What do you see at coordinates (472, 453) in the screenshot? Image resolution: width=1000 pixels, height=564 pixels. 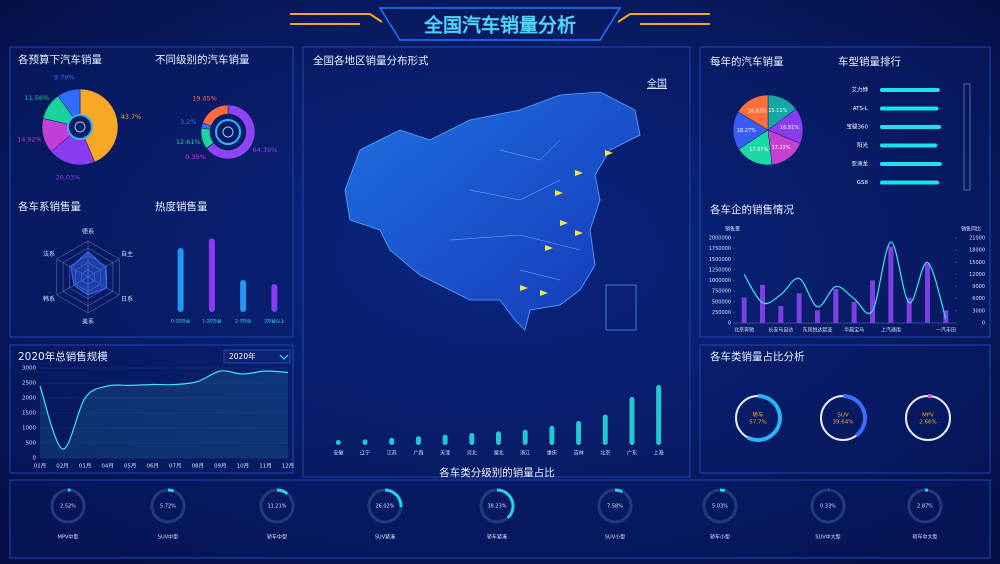 I see `x-tick-label: 河北` at bounding box center [472, 453].